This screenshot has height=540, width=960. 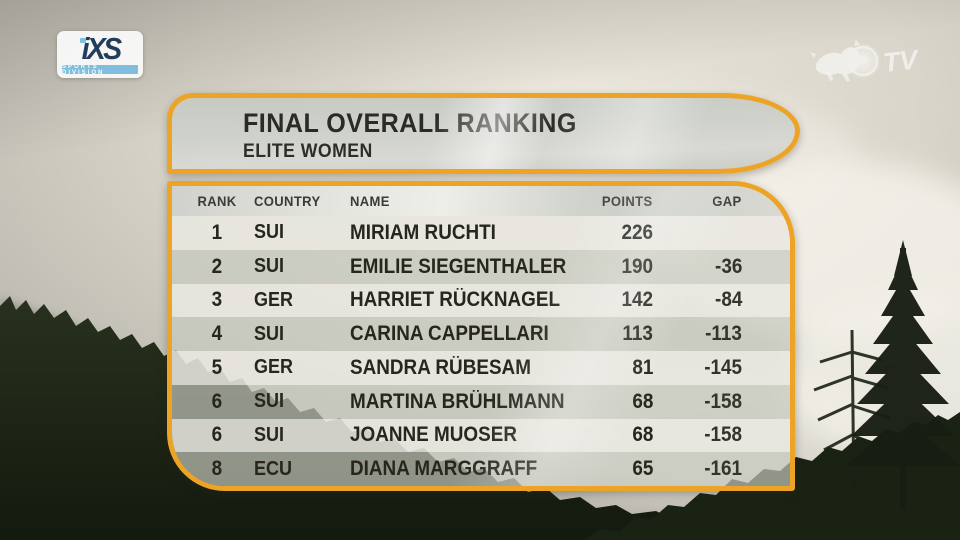 I want to click on rank-cell: 1, so click(x=217, y=232).